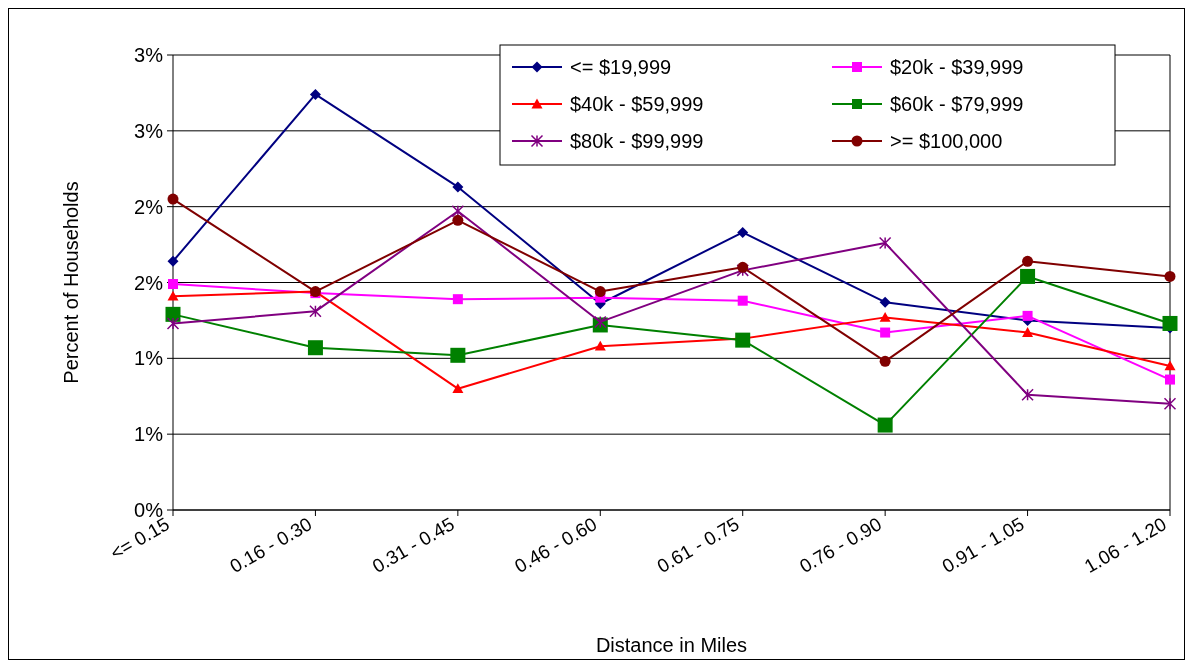 The image size is (1193, 668). I want to click on legend-label: $60k - $79,999, so click(957, 104).